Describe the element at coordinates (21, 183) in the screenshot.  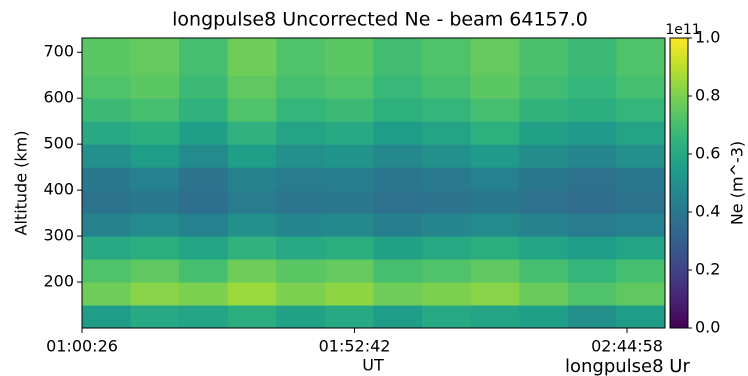
I see `y-axis-label: Altitude (km)` at that location.